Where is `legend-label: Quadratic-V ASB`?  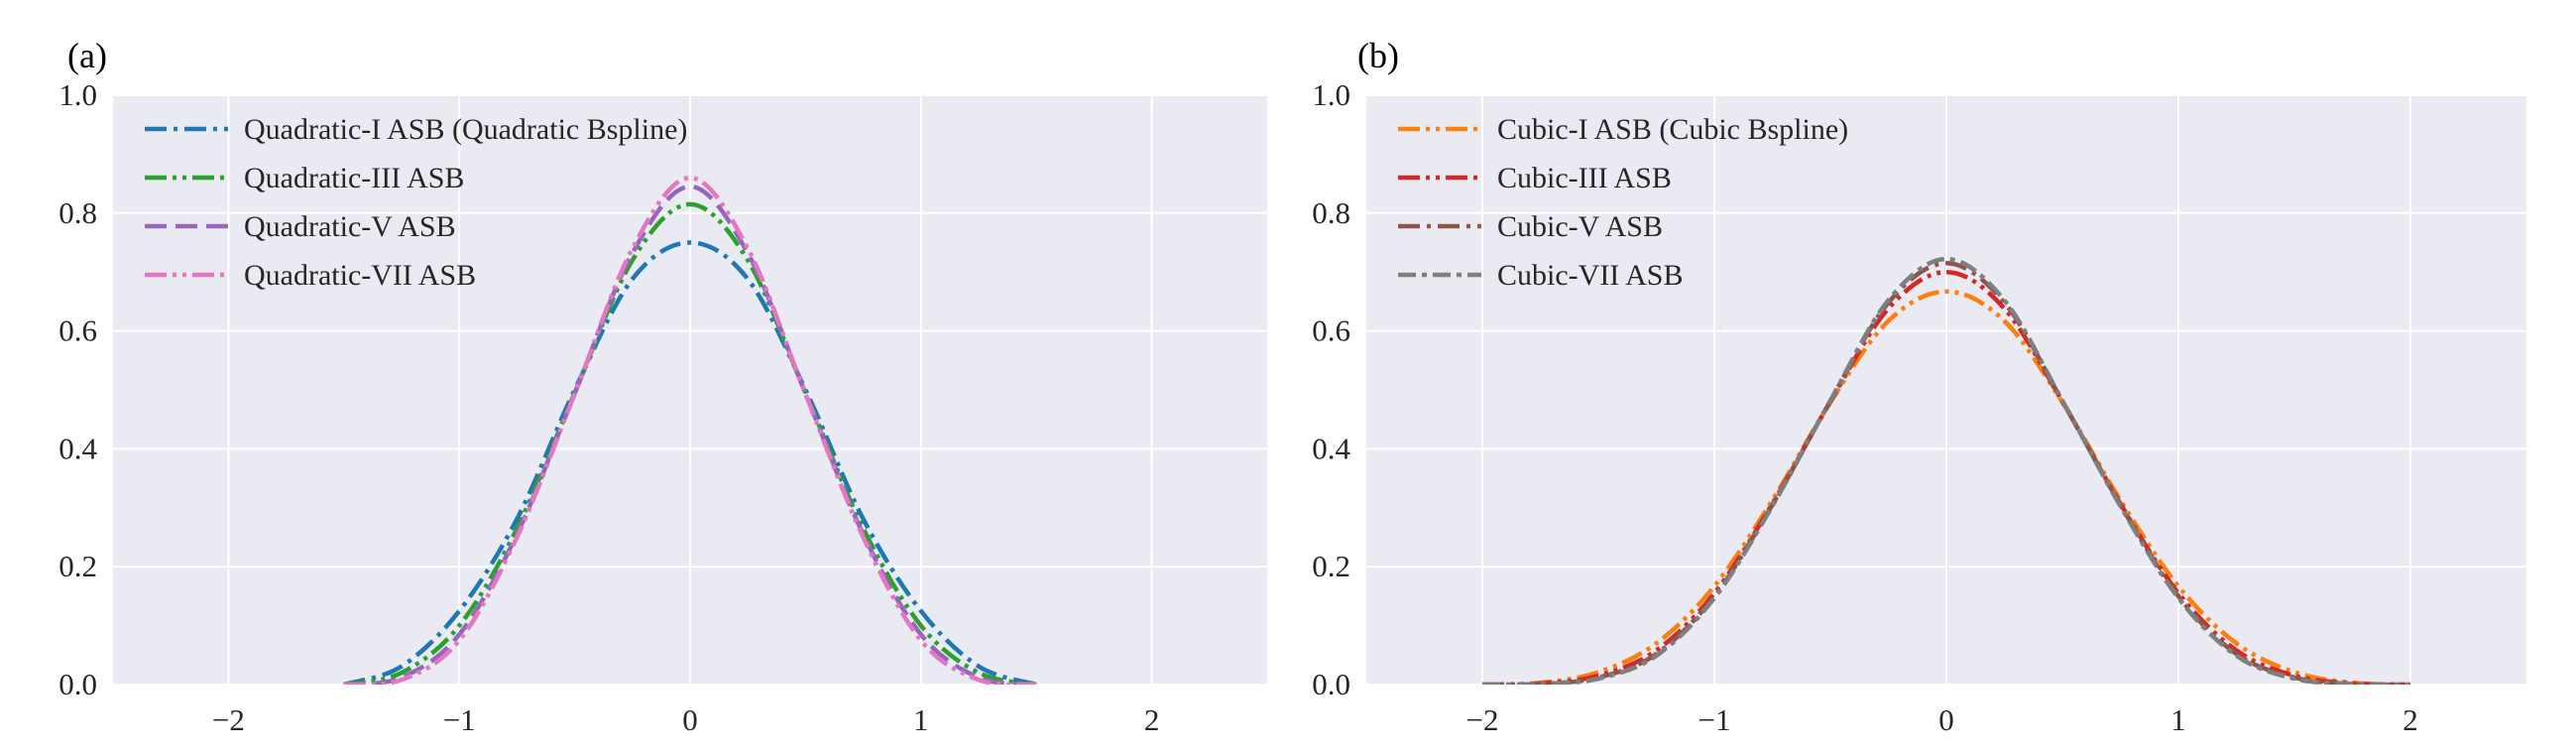
legend-label: Quadratic-V ASB is located at coordinates (350, 227).